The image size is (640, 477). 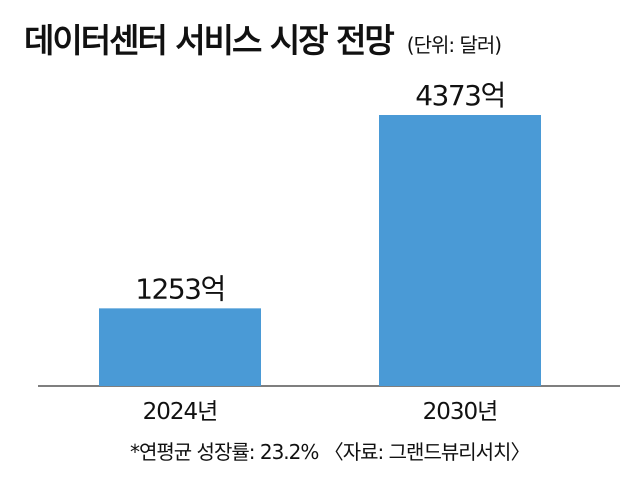 What do you see at coordinates (460, 412) in the screenshot?
I see `x-tick-label-2030년: 2030년` at bounding box center [460, 412].